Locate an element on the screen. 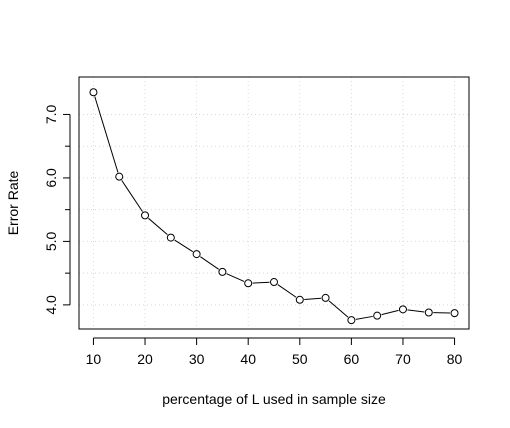 The width and height of the screenshot is (510, 428). x-tick-label: 30 is located at coordinates (197, 359).